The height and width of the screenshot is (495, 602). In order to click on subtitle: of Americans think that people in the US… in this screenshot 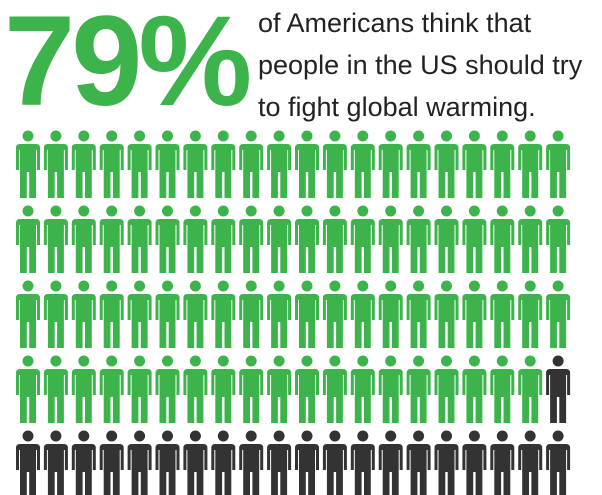, I will do `click(420, 65)`.